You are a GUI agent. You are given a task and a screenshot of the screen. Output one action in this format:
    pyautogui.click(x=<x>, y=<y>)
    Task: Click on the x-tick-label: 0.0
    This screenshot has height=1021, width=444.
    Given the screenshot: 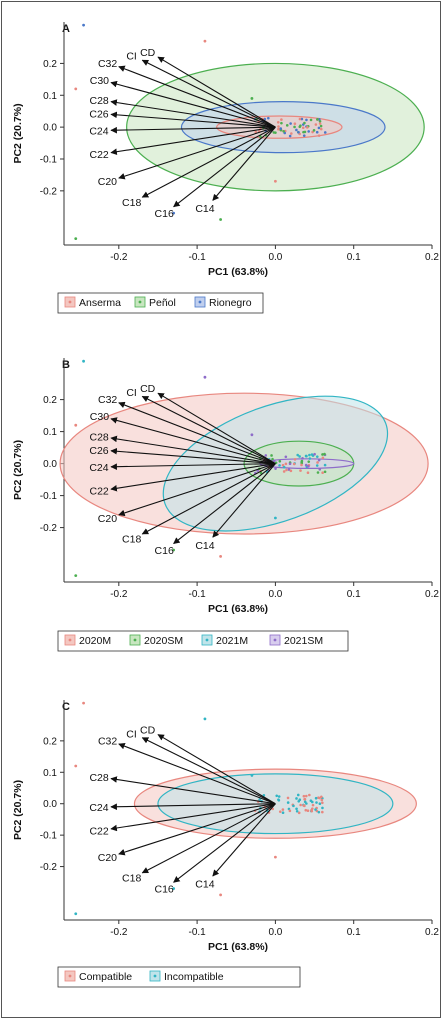 What is the action you would take?
    pyautogui.click(x=275, y=932)
    